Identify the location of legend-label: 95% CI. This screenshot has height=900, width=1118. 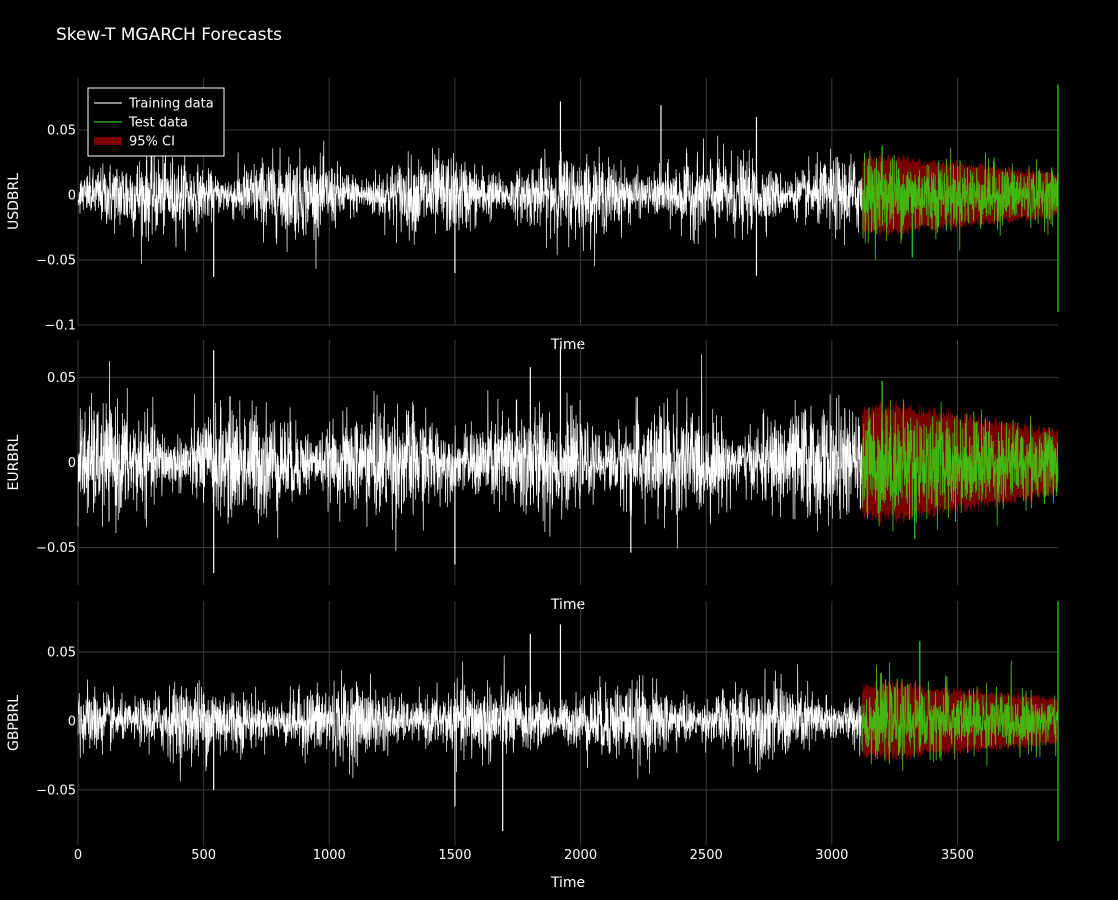
(152, 142).